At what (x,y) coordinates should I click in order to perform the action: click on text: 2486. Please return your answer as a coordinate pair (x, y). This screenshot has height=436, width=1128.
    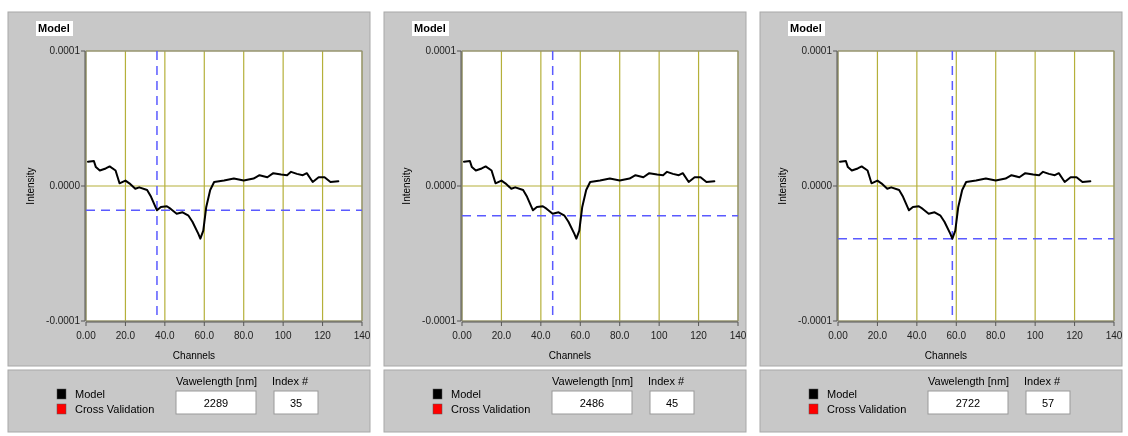
    Looking at the image, I should click on (592, 403).